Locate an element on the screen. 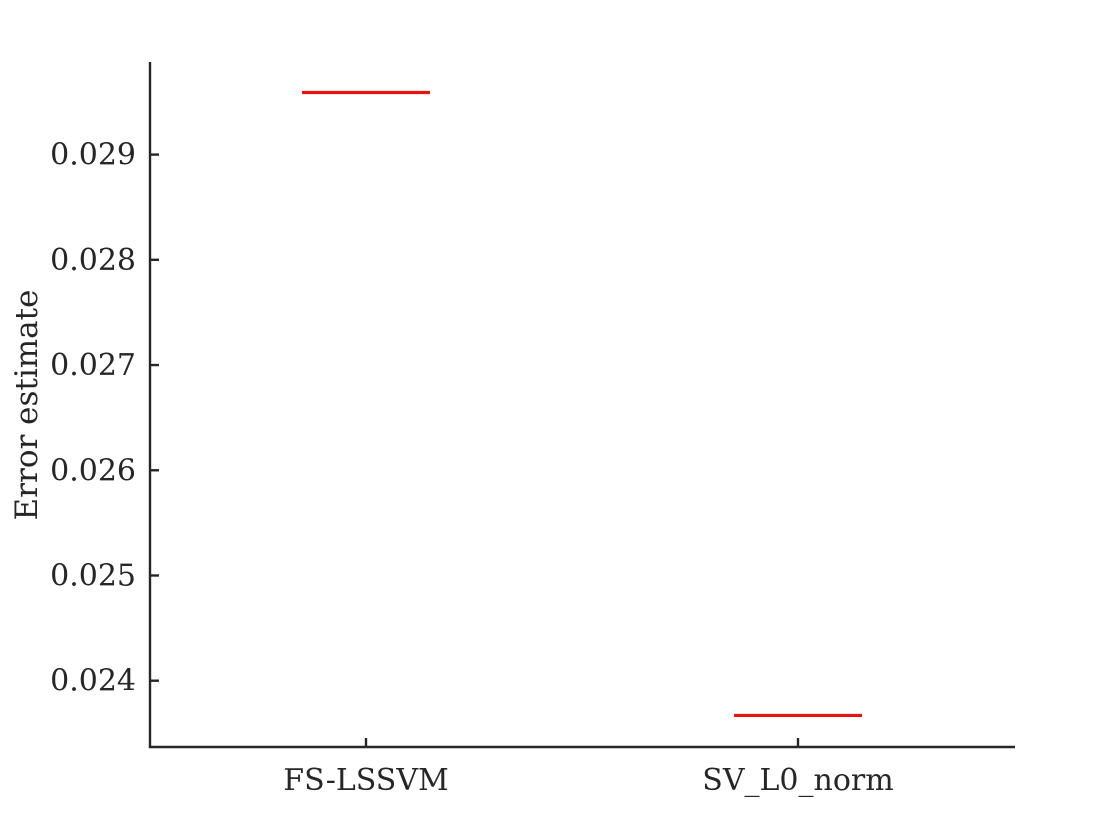 This screenshot has height=840, width=1120. x-tick-label: FS-LSSVM is located at coordinates (365, 780).